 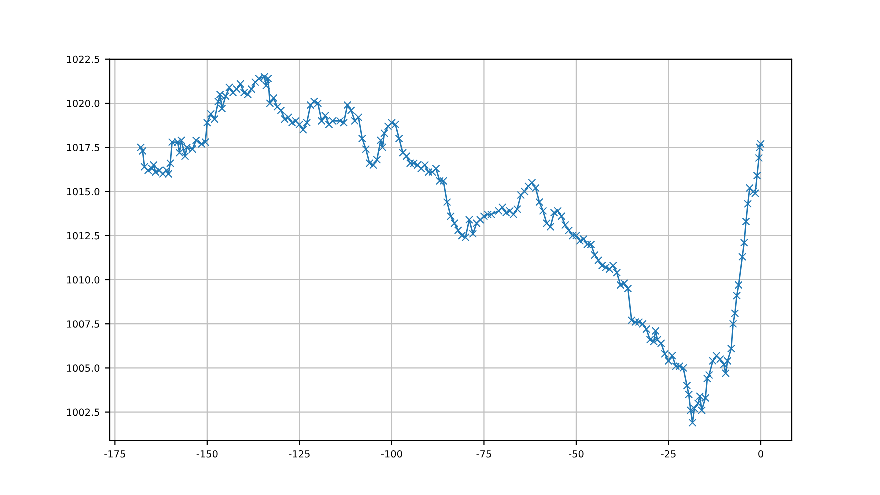 What do you see at coordinates (83, 148) in the screenshot?
I see `y-tick-label: 1017.5` at bounding box center [83, 148].